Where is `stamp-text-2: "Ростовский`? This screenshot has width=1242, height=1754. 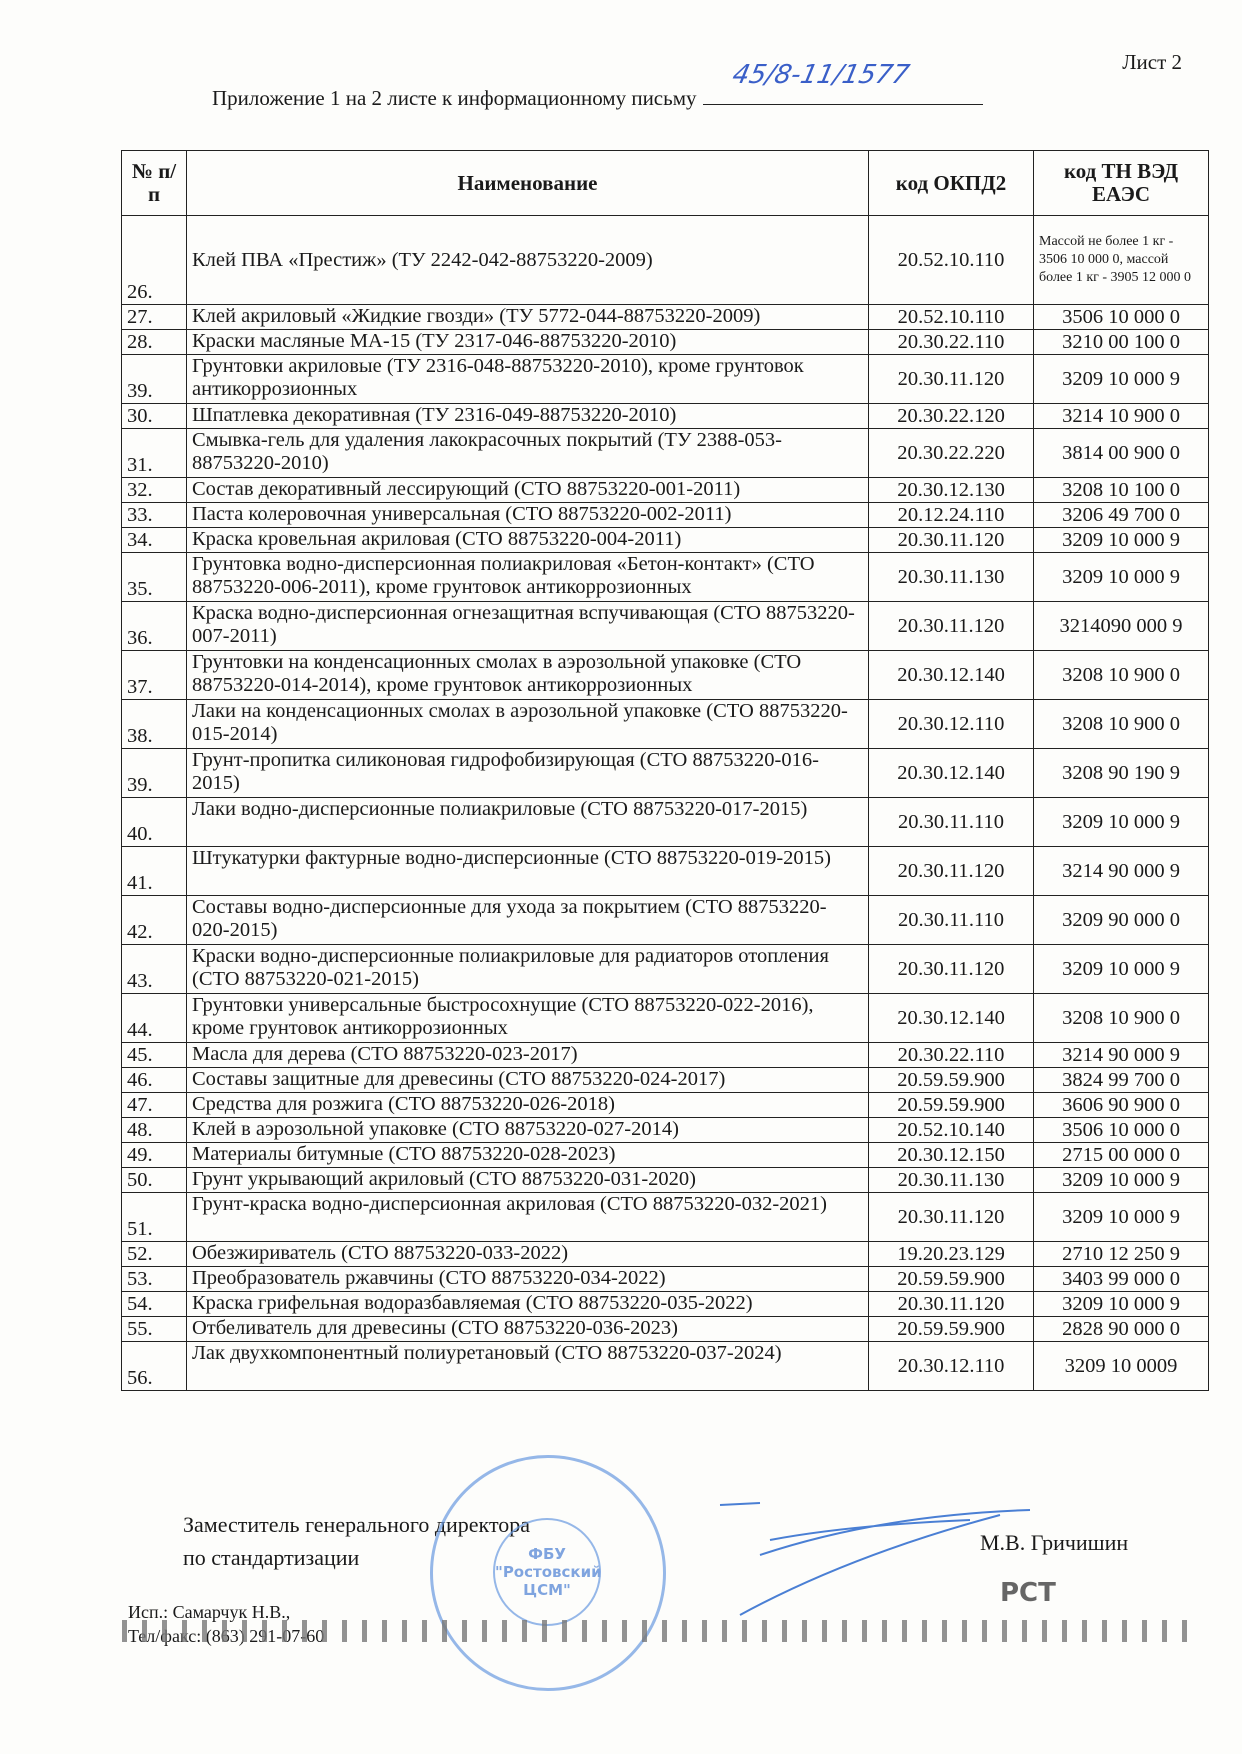 stamp-text-2: "Ростовский is located at coordinates (548, 1572).